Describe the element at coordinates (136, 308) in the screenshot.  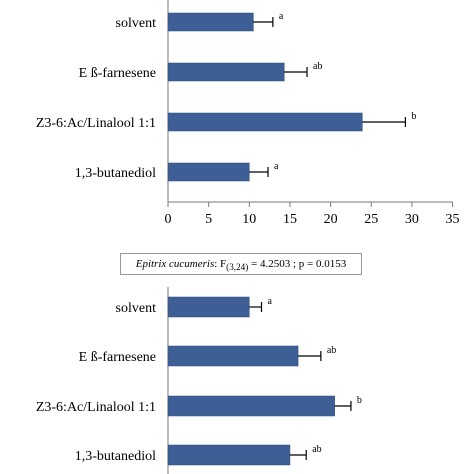
I see `panel2-category-label: solvent` at that location.